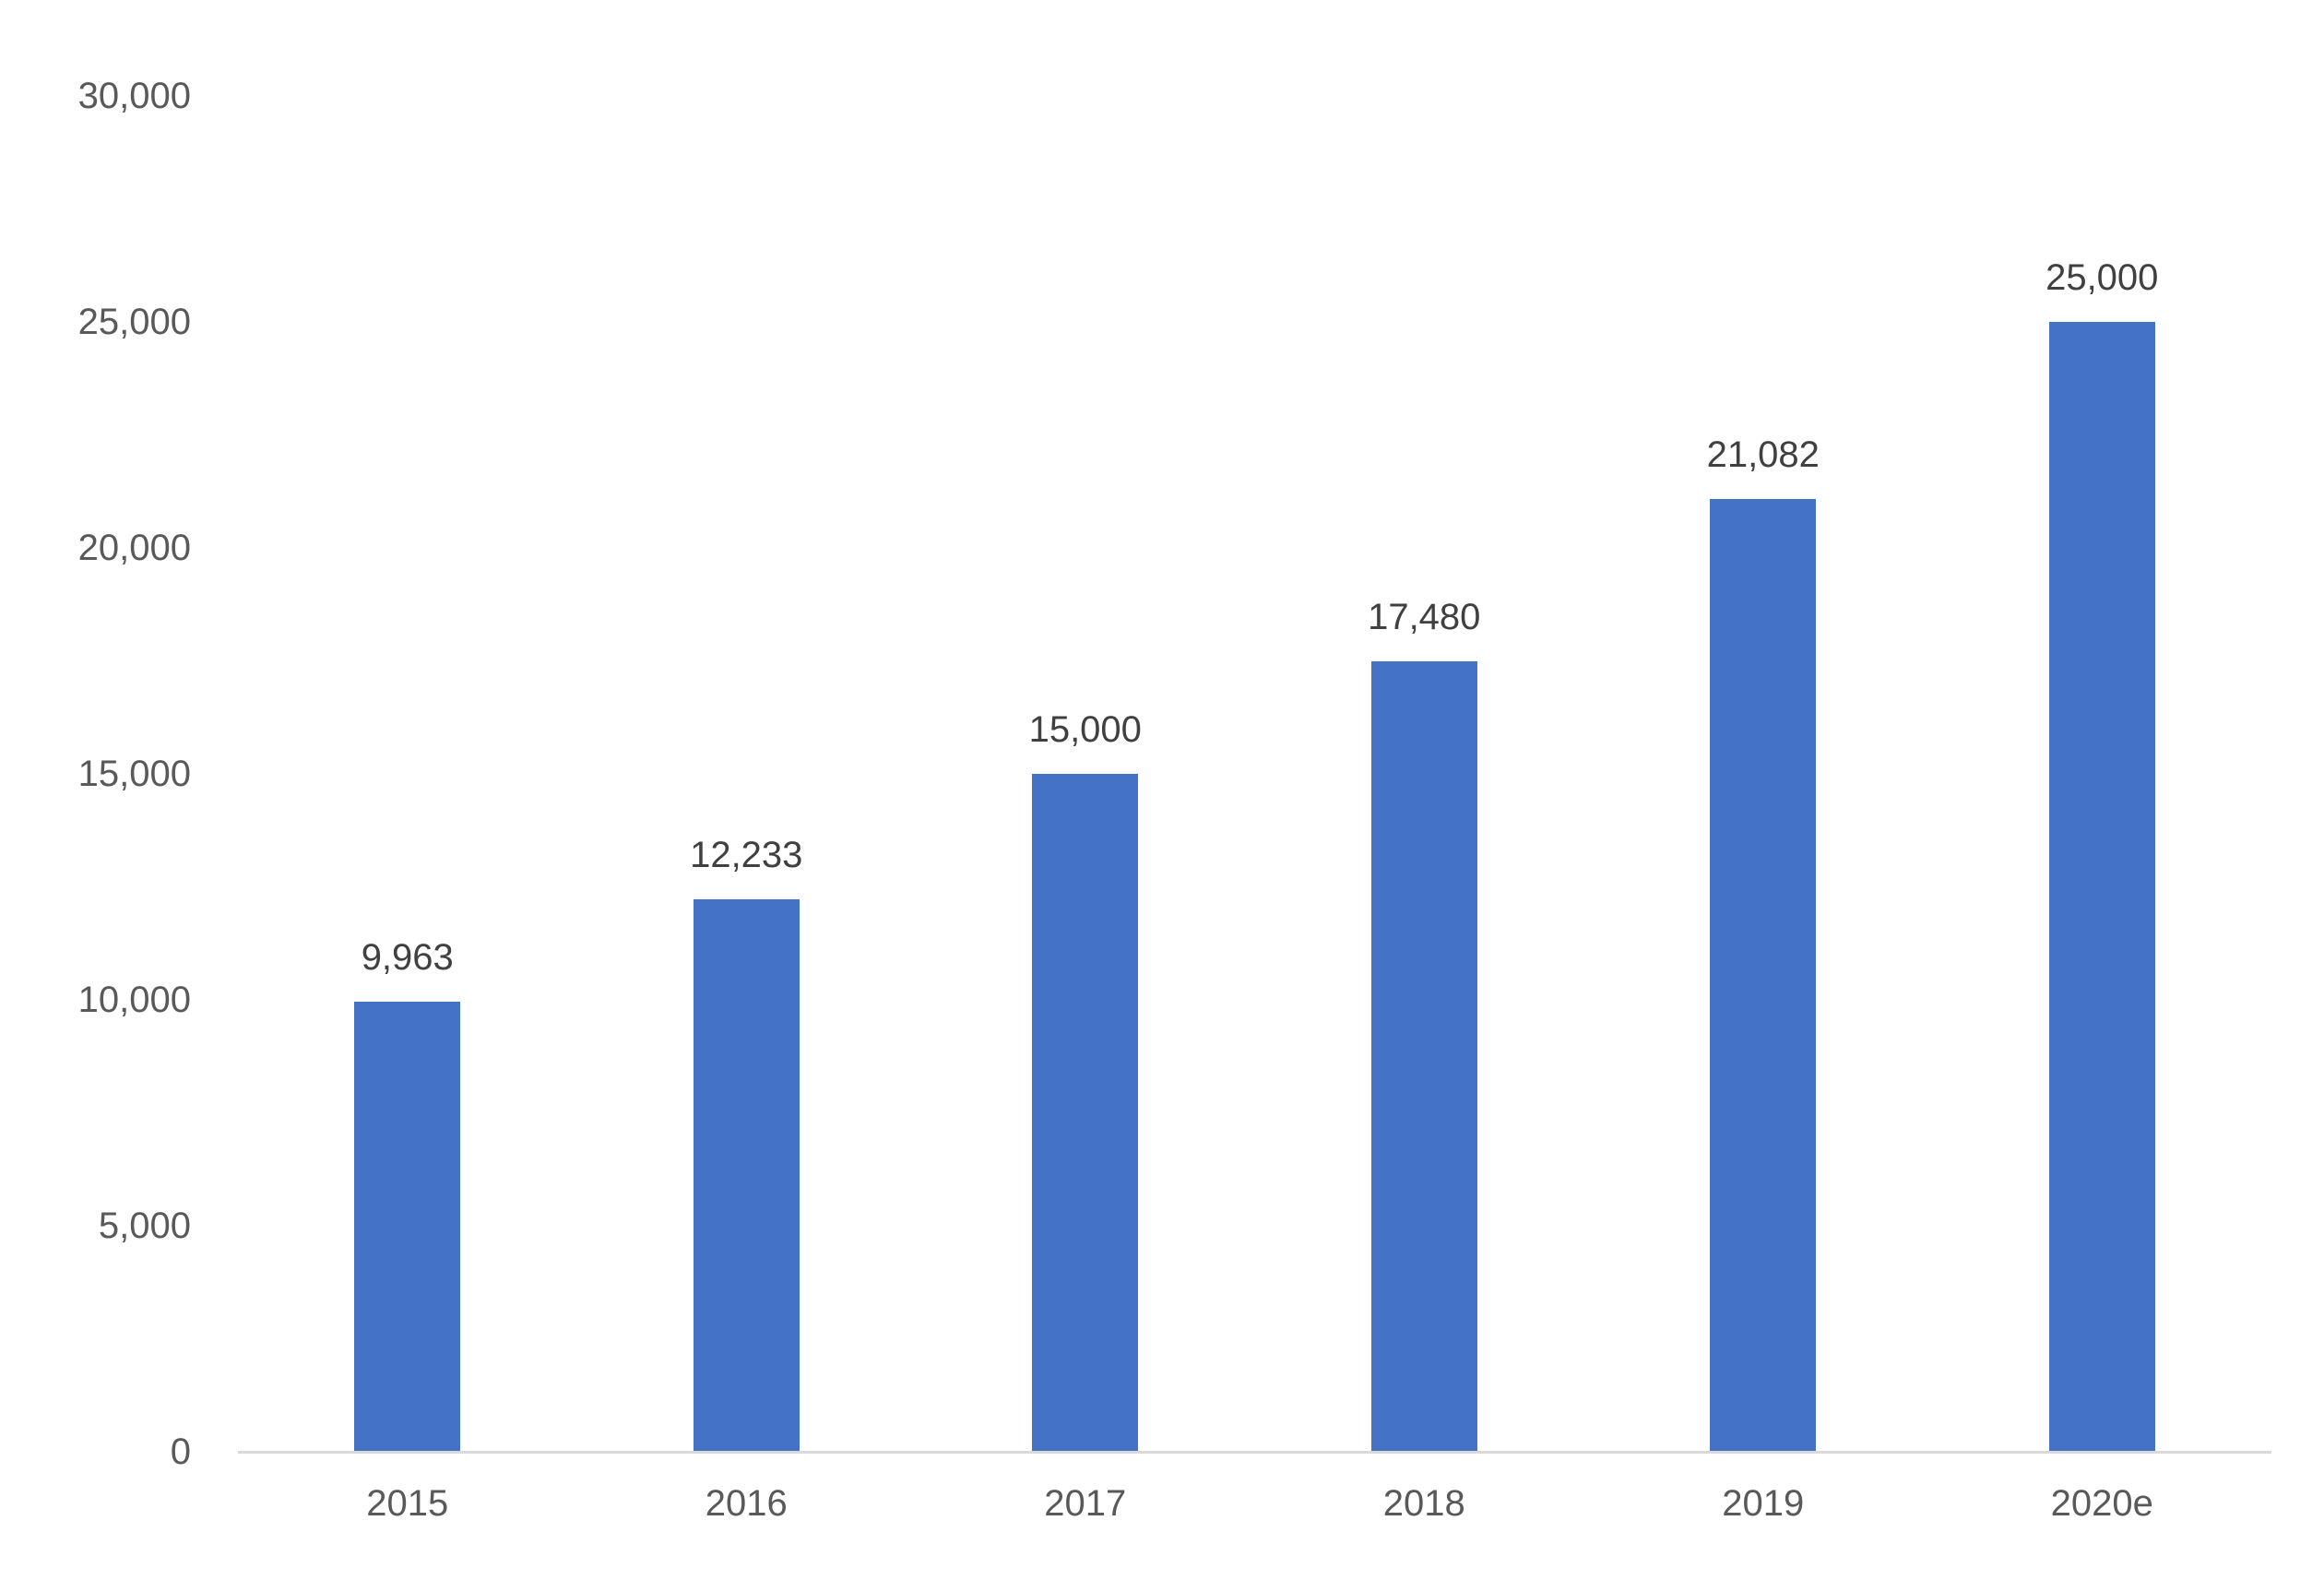  What do you see at coordinates (144, 1226) in the screenshot?
I see `y-axis-tick-label: 5,000` at bounding box center [144, 1226].